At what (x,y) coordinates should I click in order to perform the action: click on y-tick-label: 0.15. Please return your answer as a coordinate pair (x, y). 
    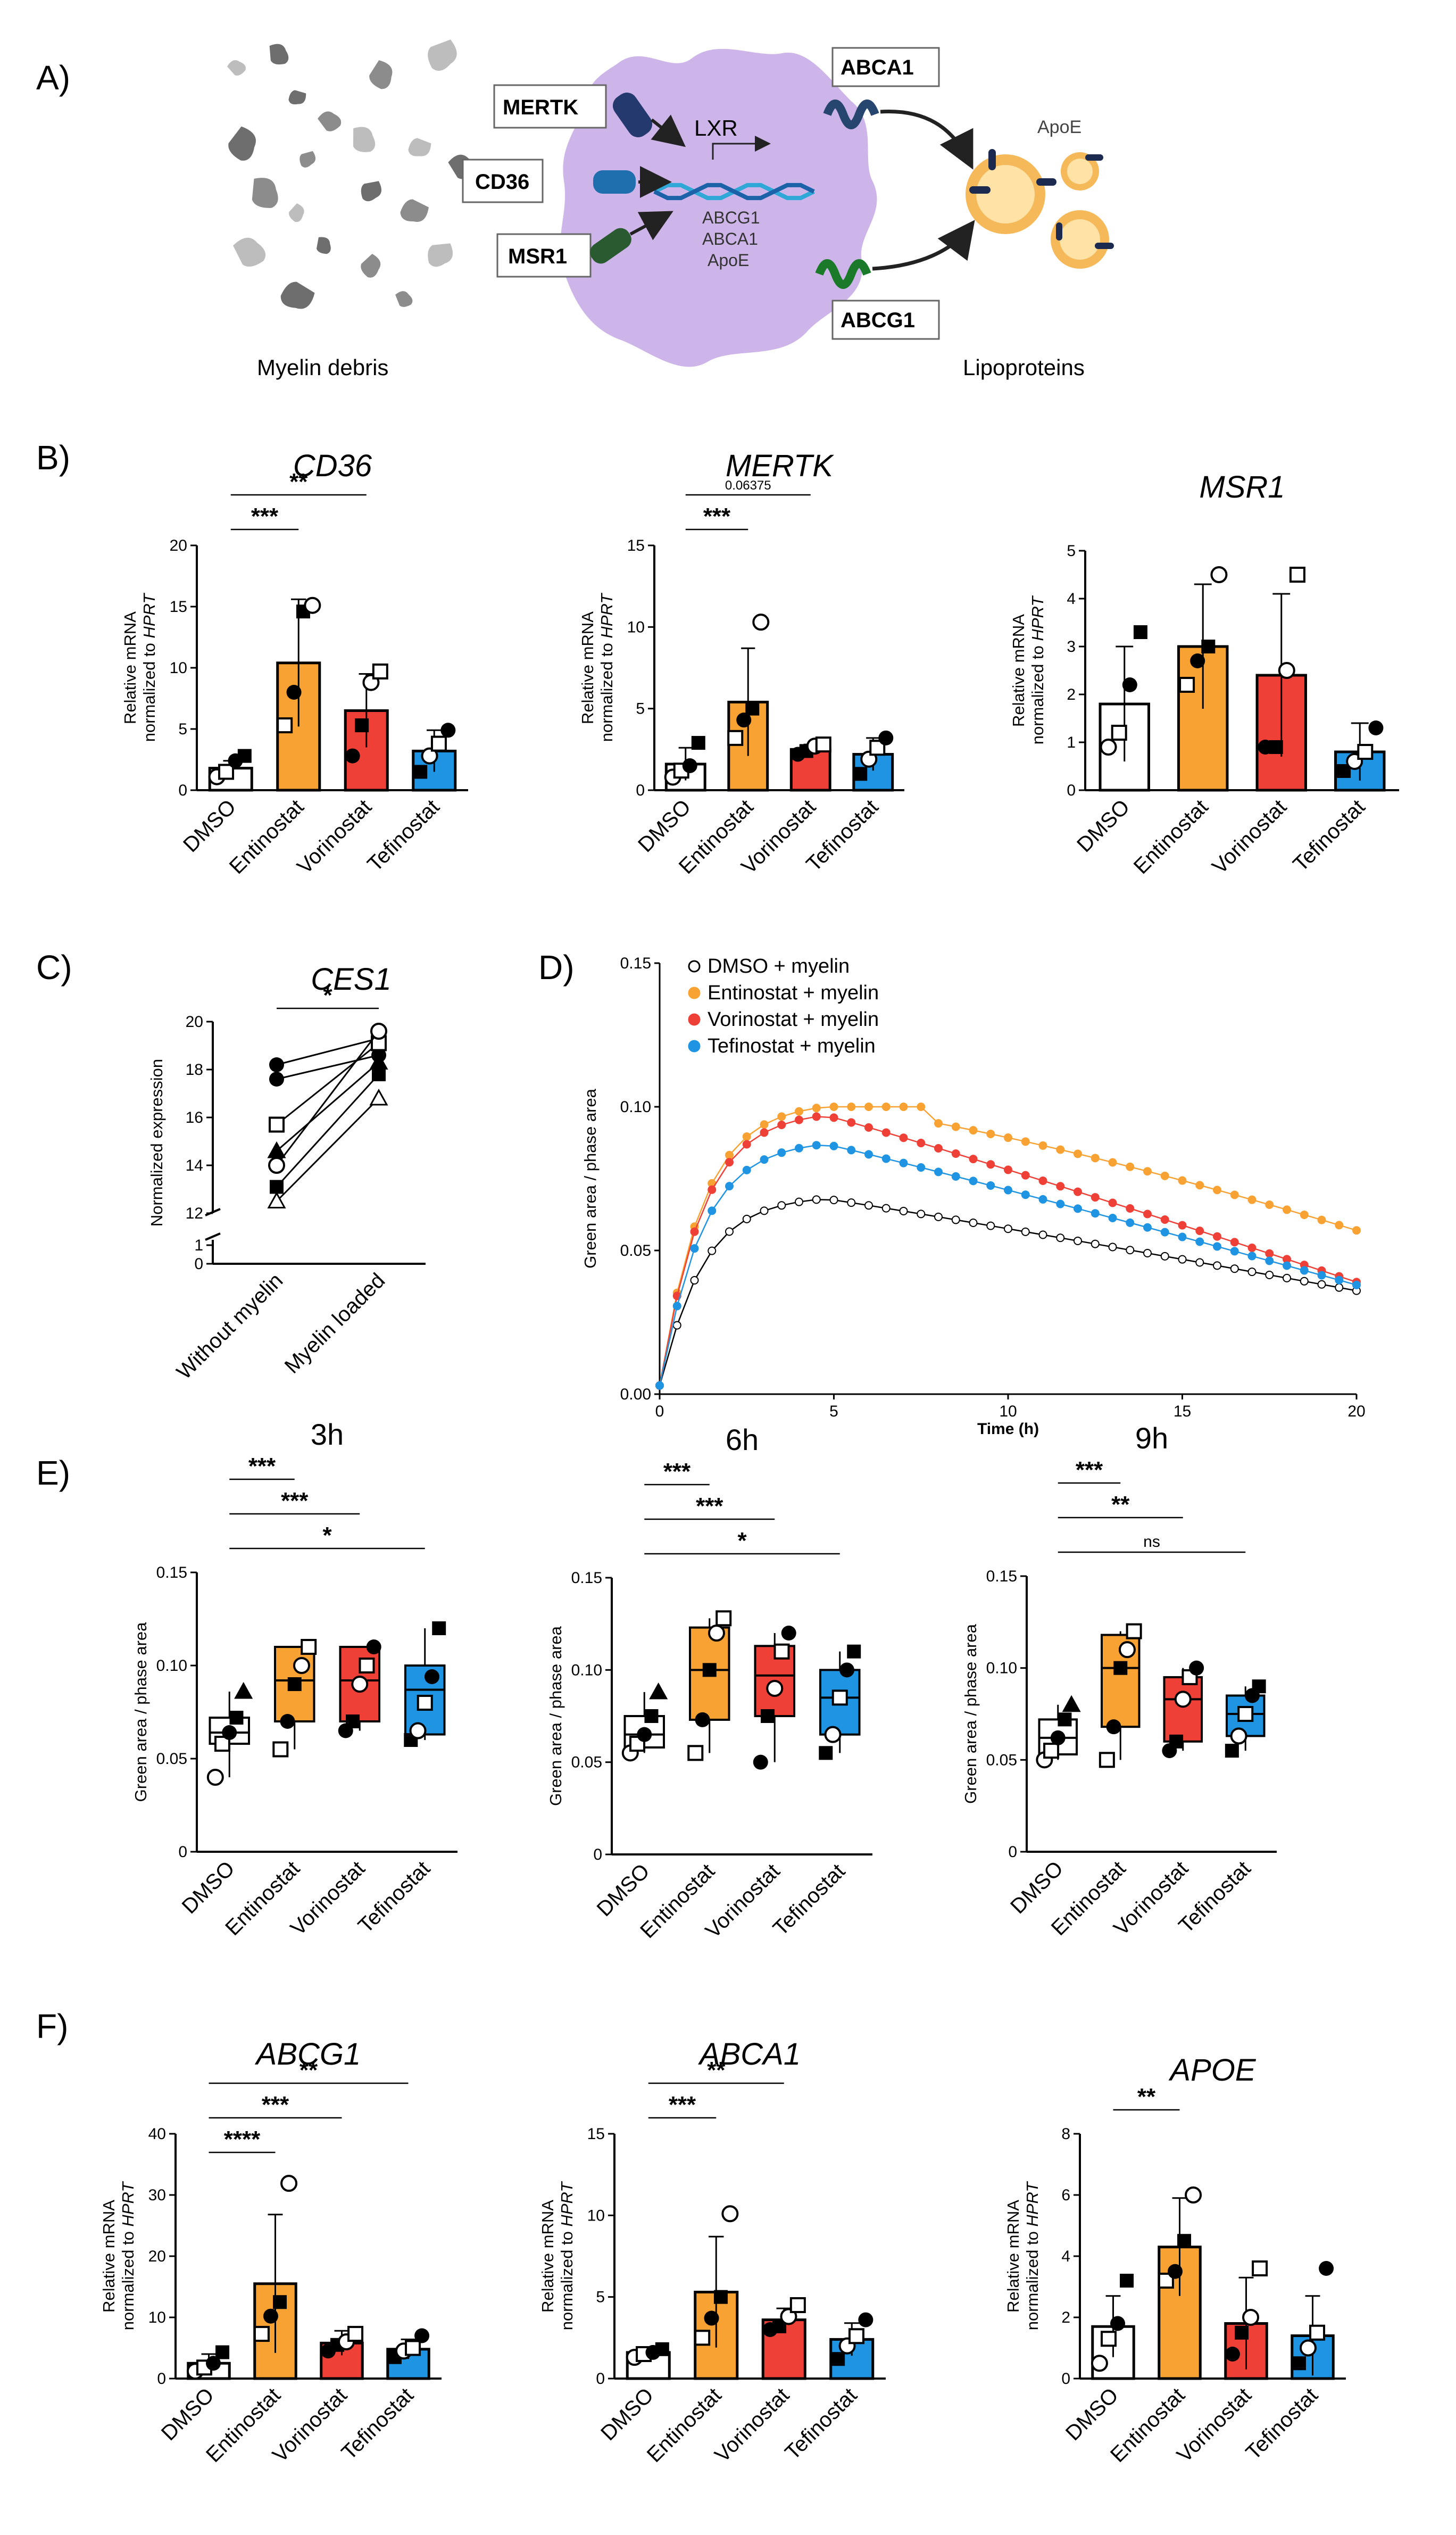
    Looking at the image, I should click on (635, 963).